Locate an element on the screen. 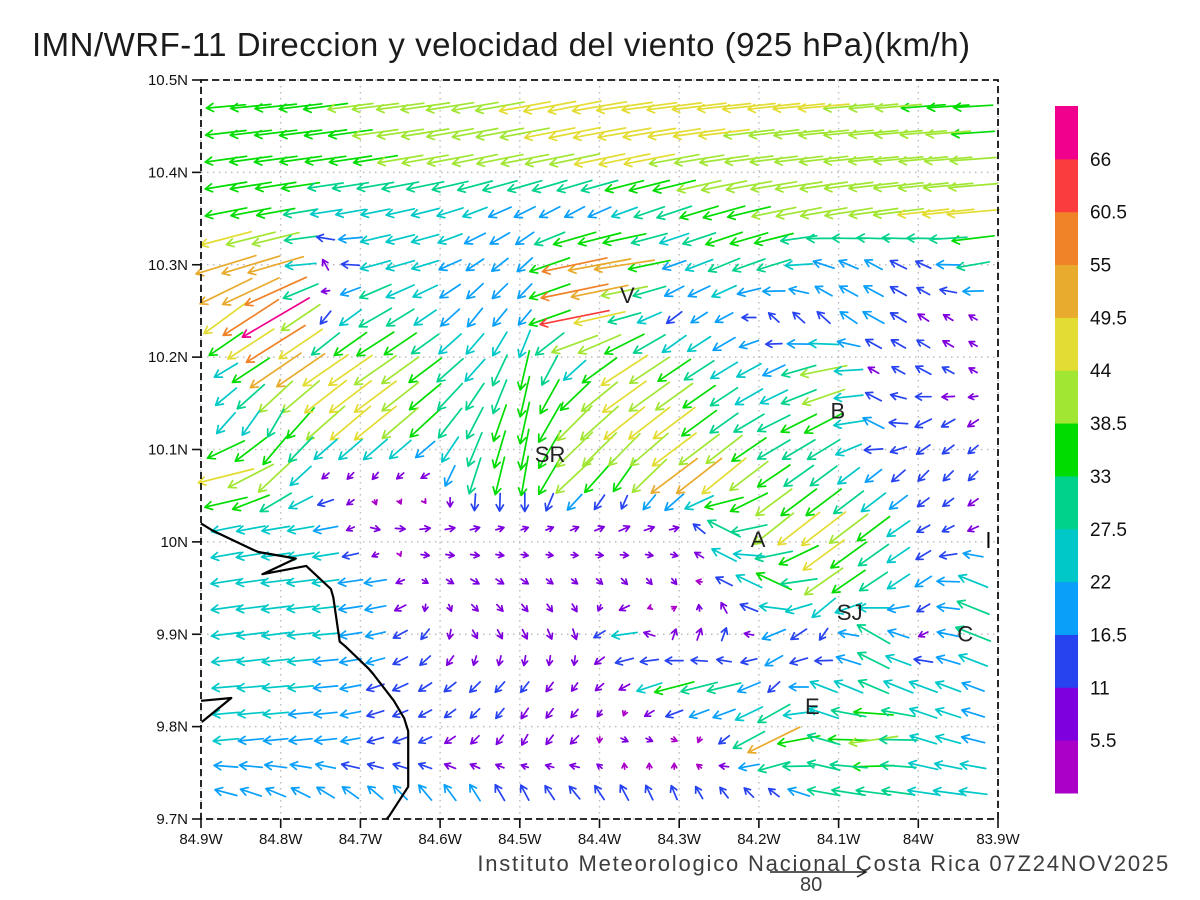 The height and width of the screenshot is (900, 1200). colorbar-tick-label: 27.5 is located at coordinates (1108, 530).